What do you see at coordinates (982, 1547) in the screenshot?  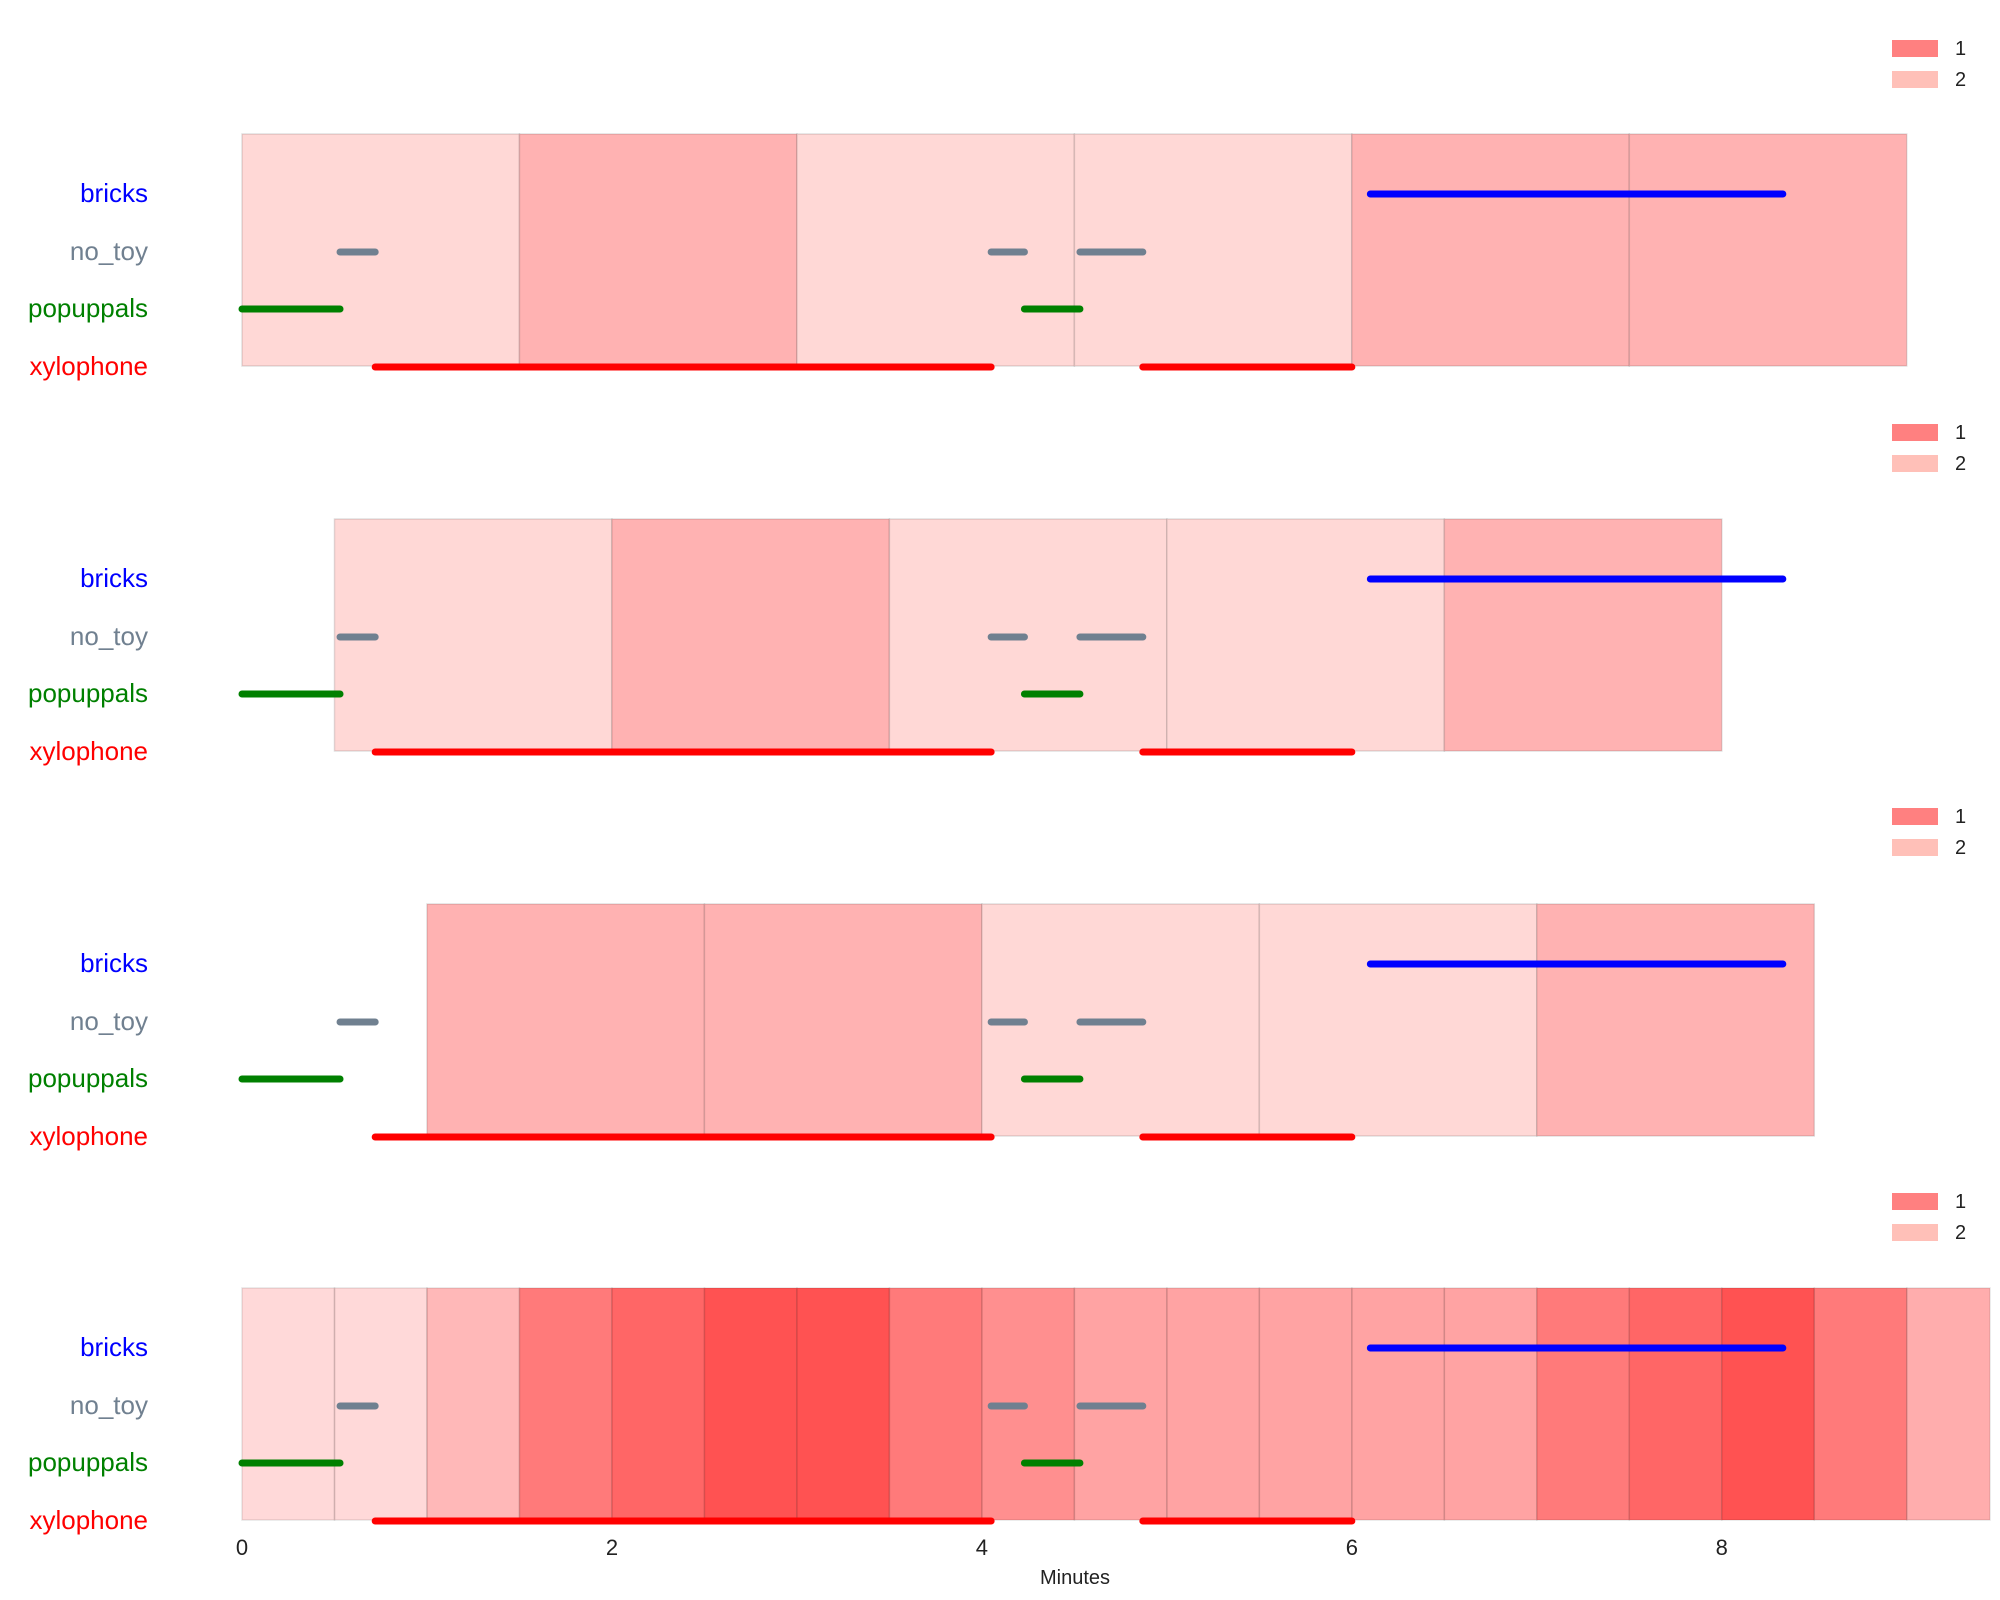 I see `x-tick-label: 4` at bounding box center [982, 1547].